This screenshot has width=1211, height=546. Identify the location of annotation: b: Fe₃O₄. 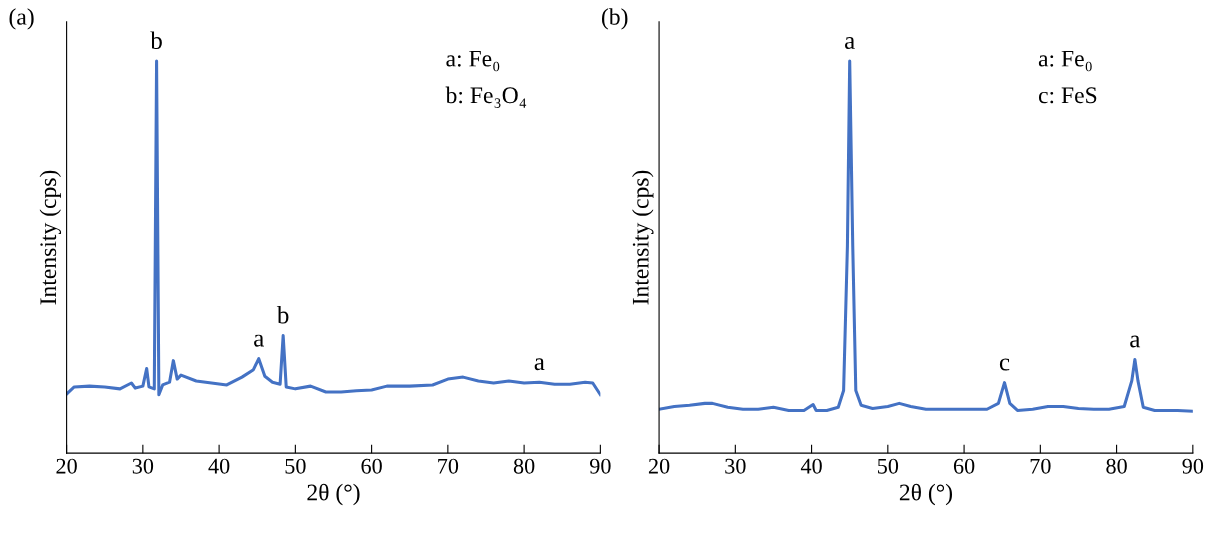
(486, 97).